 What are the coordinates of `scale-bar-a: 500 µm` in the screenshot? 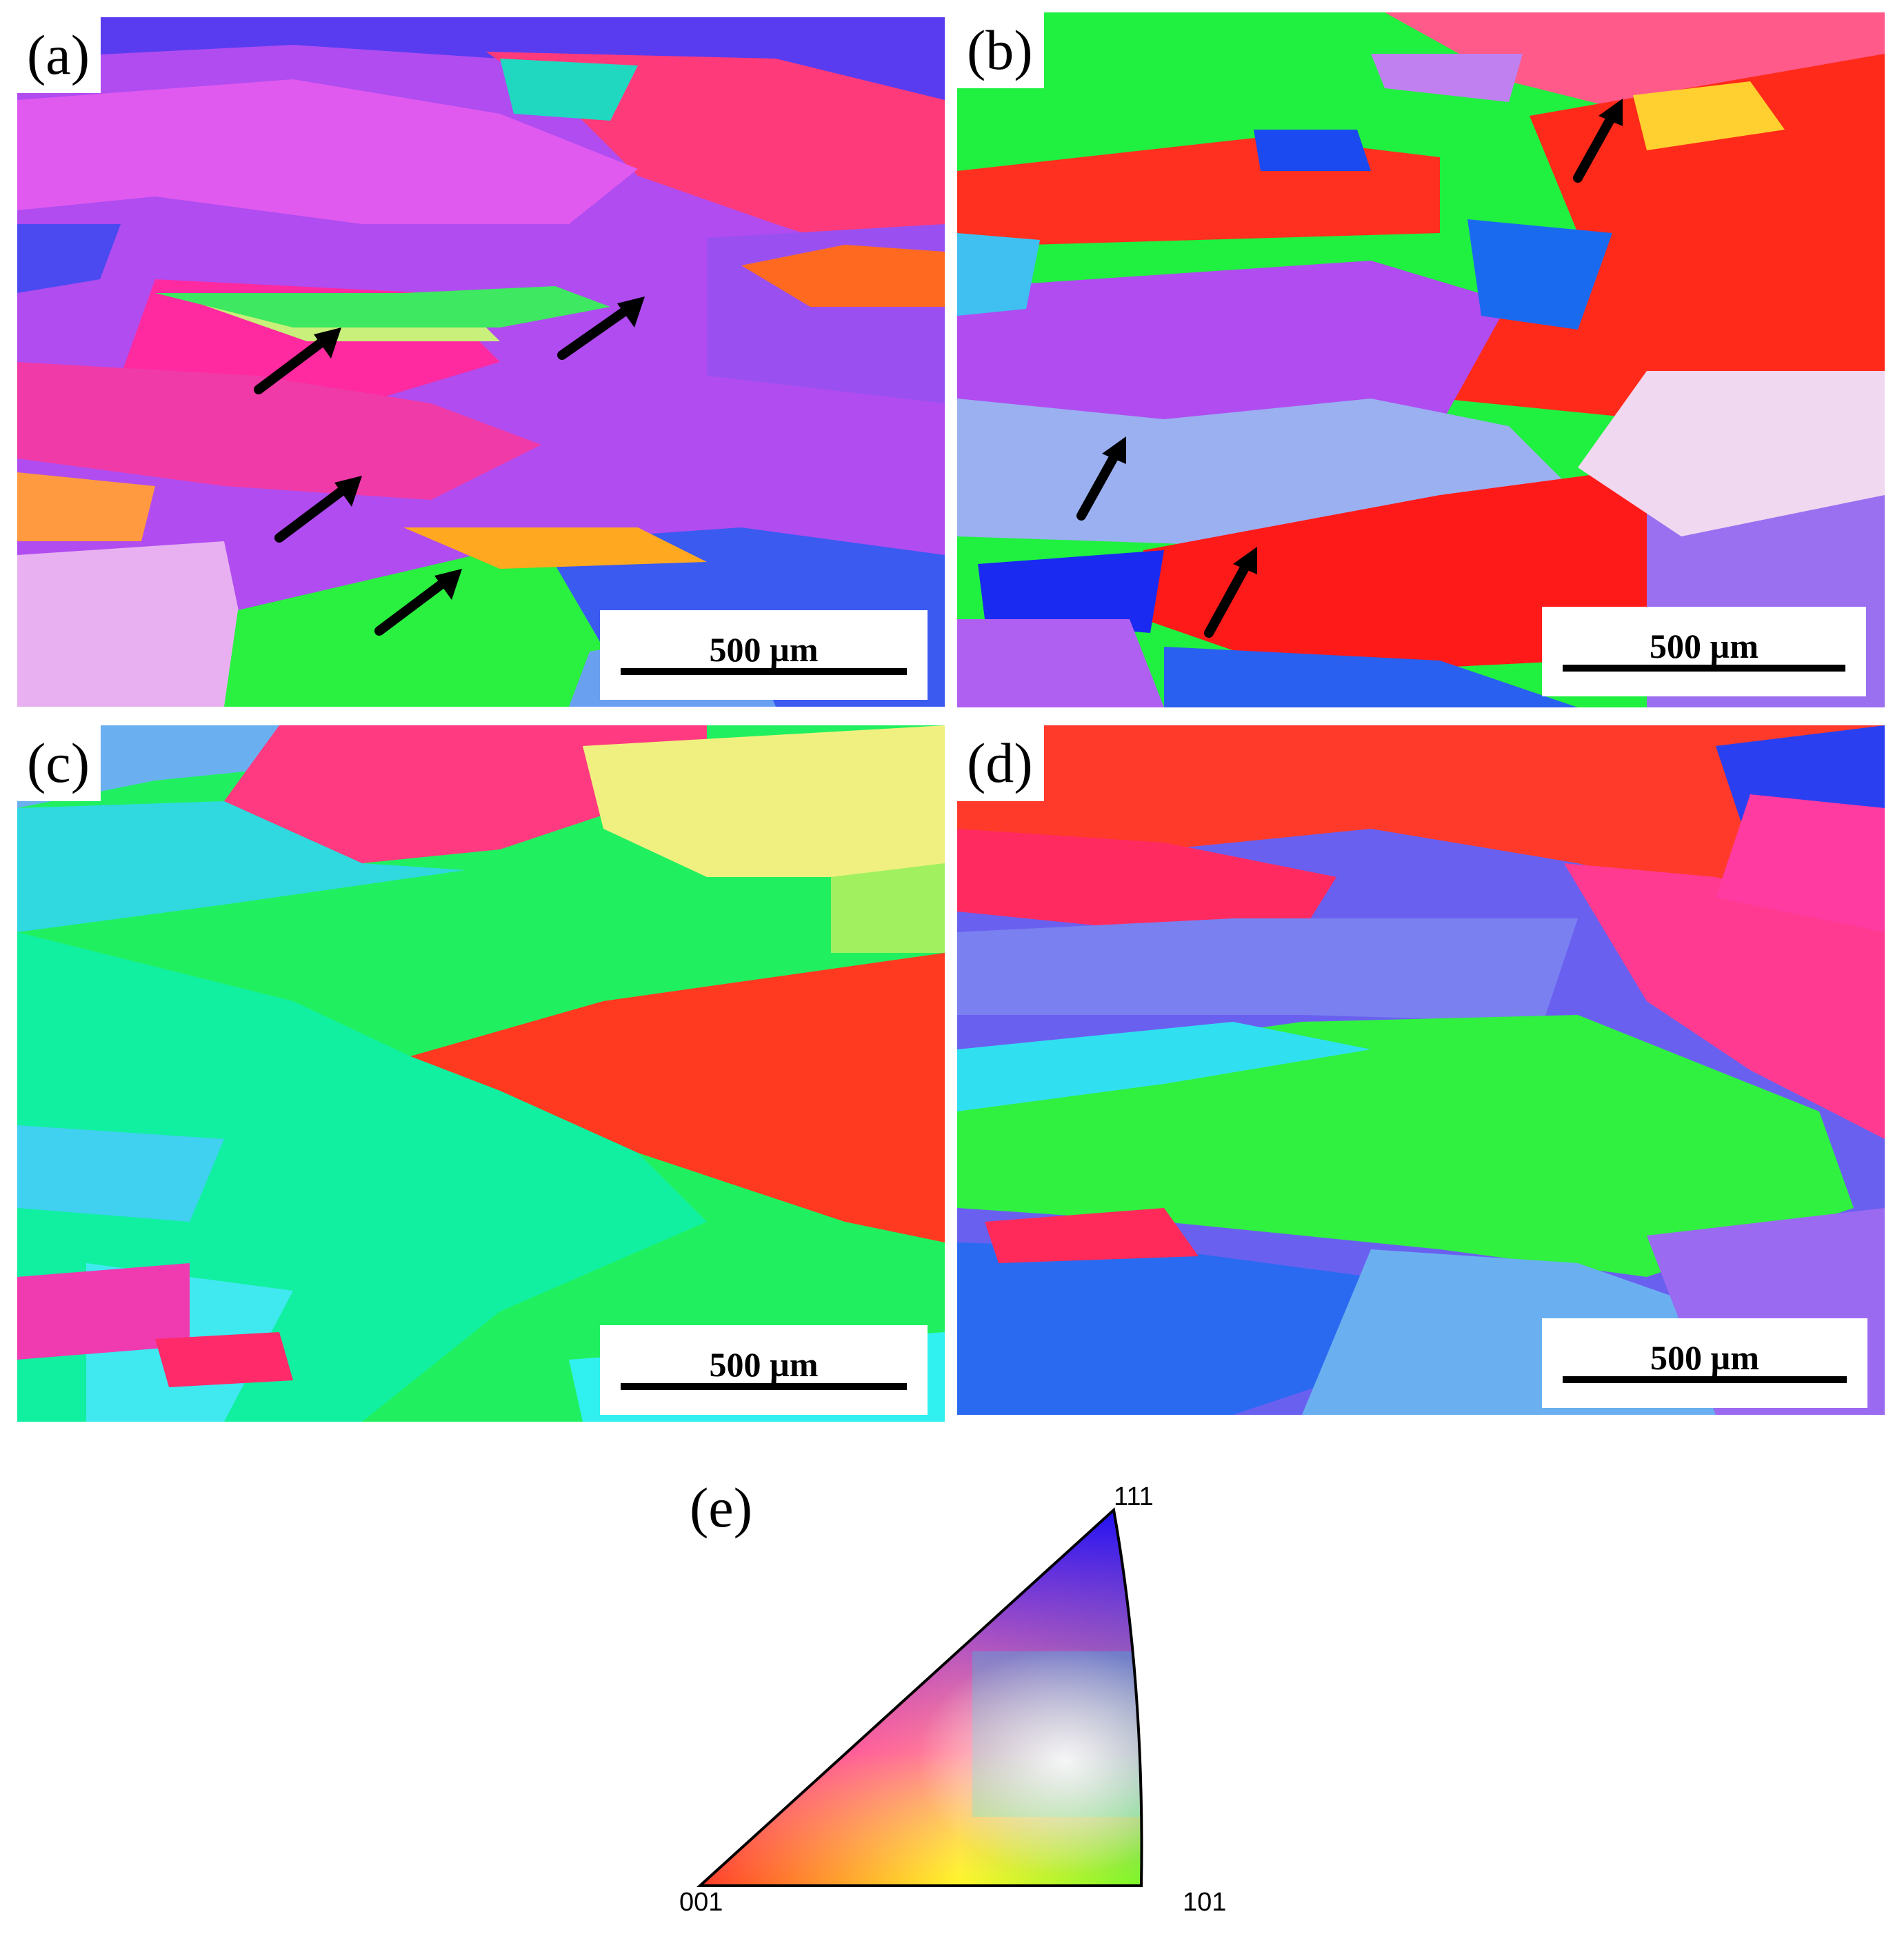 It's located at (764, 655).